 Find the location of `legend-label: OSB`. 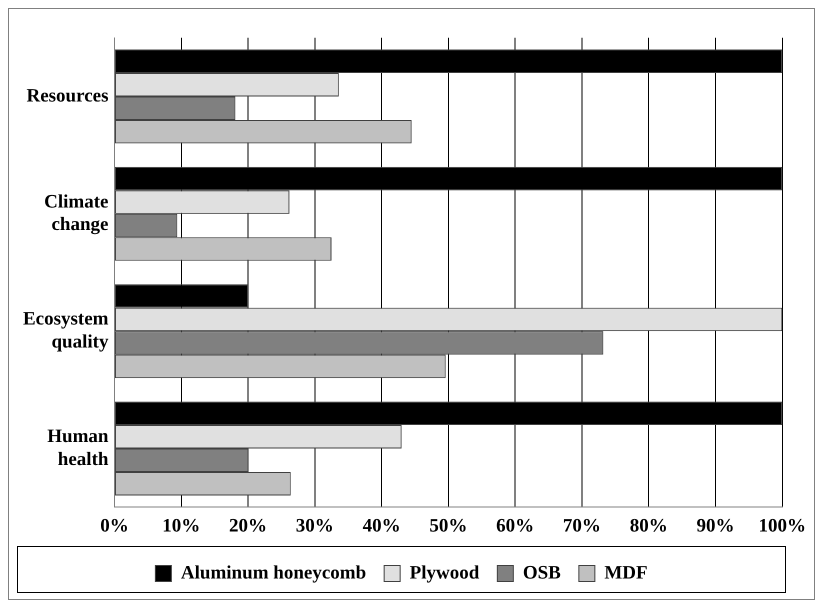

legend-label: OSB is located at coordinates (542, 573).